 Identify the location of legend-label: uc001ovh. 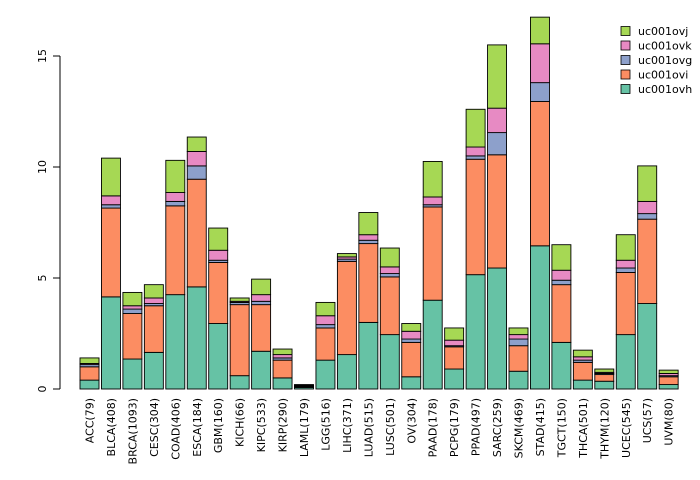
(665, 89).